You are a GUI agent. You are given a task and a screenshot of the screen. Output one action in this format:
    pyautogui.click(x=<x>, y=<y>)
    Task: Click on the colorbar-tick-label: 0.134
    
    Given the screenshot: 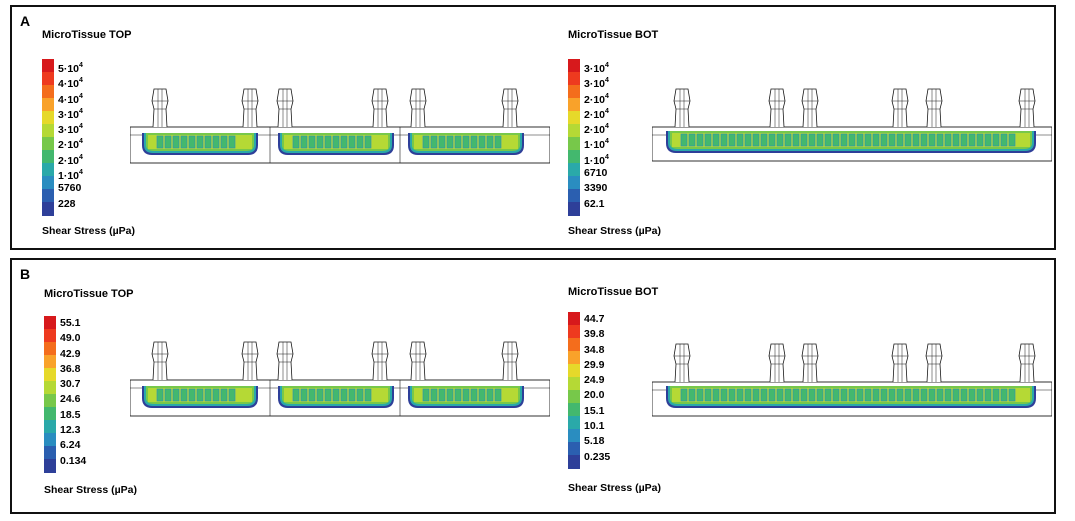 What is the action you would take?
    pyautogui.click(x=73, y=460)
    